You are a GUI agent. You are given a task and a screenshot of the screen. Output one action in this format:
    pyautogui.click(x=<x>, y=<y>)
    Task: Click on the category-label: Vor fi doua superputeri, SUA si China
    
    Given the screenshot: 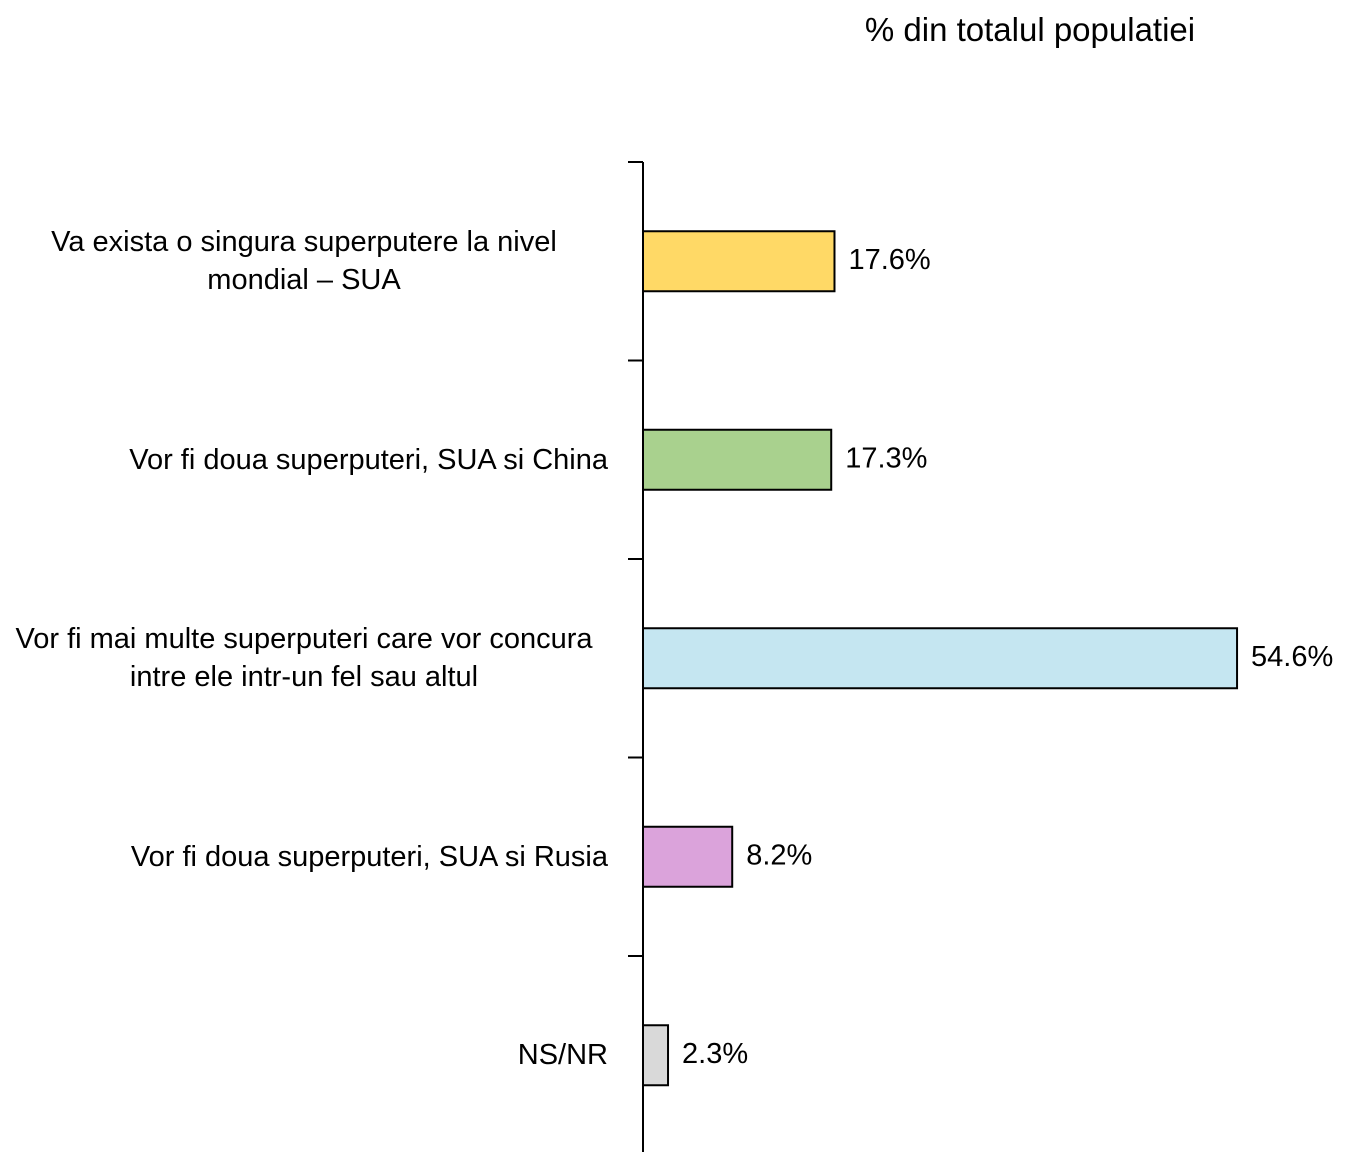 What is the action you would take?
    pyautogui.click(x=368, y=459)
    